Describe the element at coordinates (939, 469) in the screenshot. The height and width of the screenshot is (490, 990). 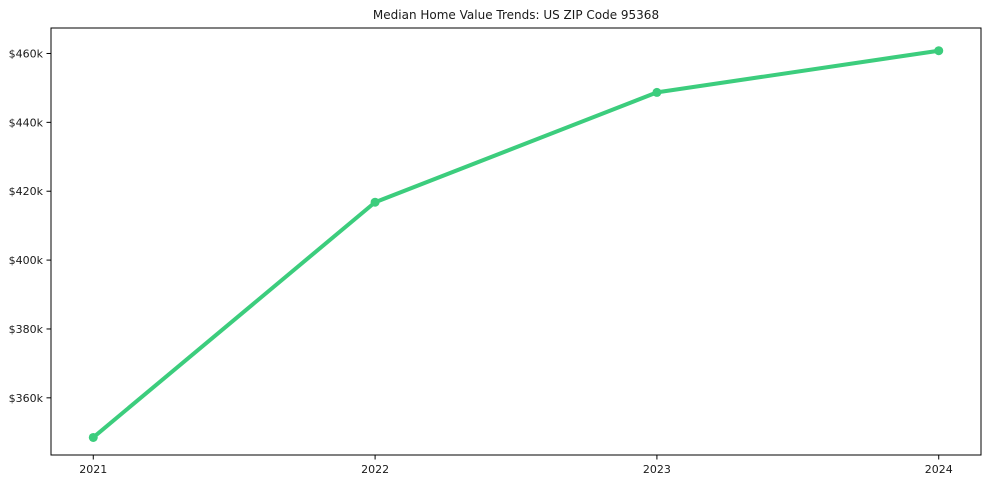
I see `x-axis-tick-label: 2024` at that location.